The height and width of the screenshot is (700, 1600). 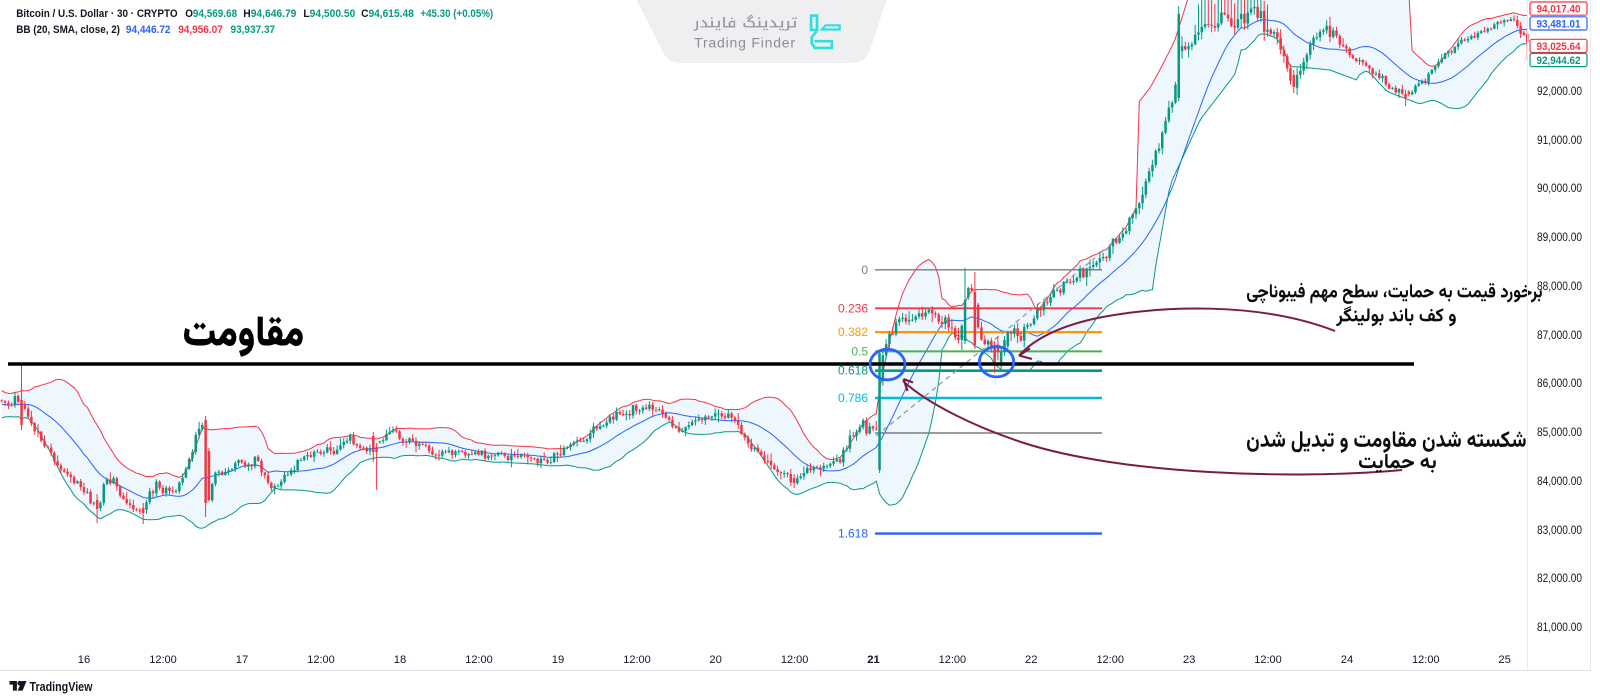 I want to click on svg-text: 90,000.00, so click(x=1559, y=189).